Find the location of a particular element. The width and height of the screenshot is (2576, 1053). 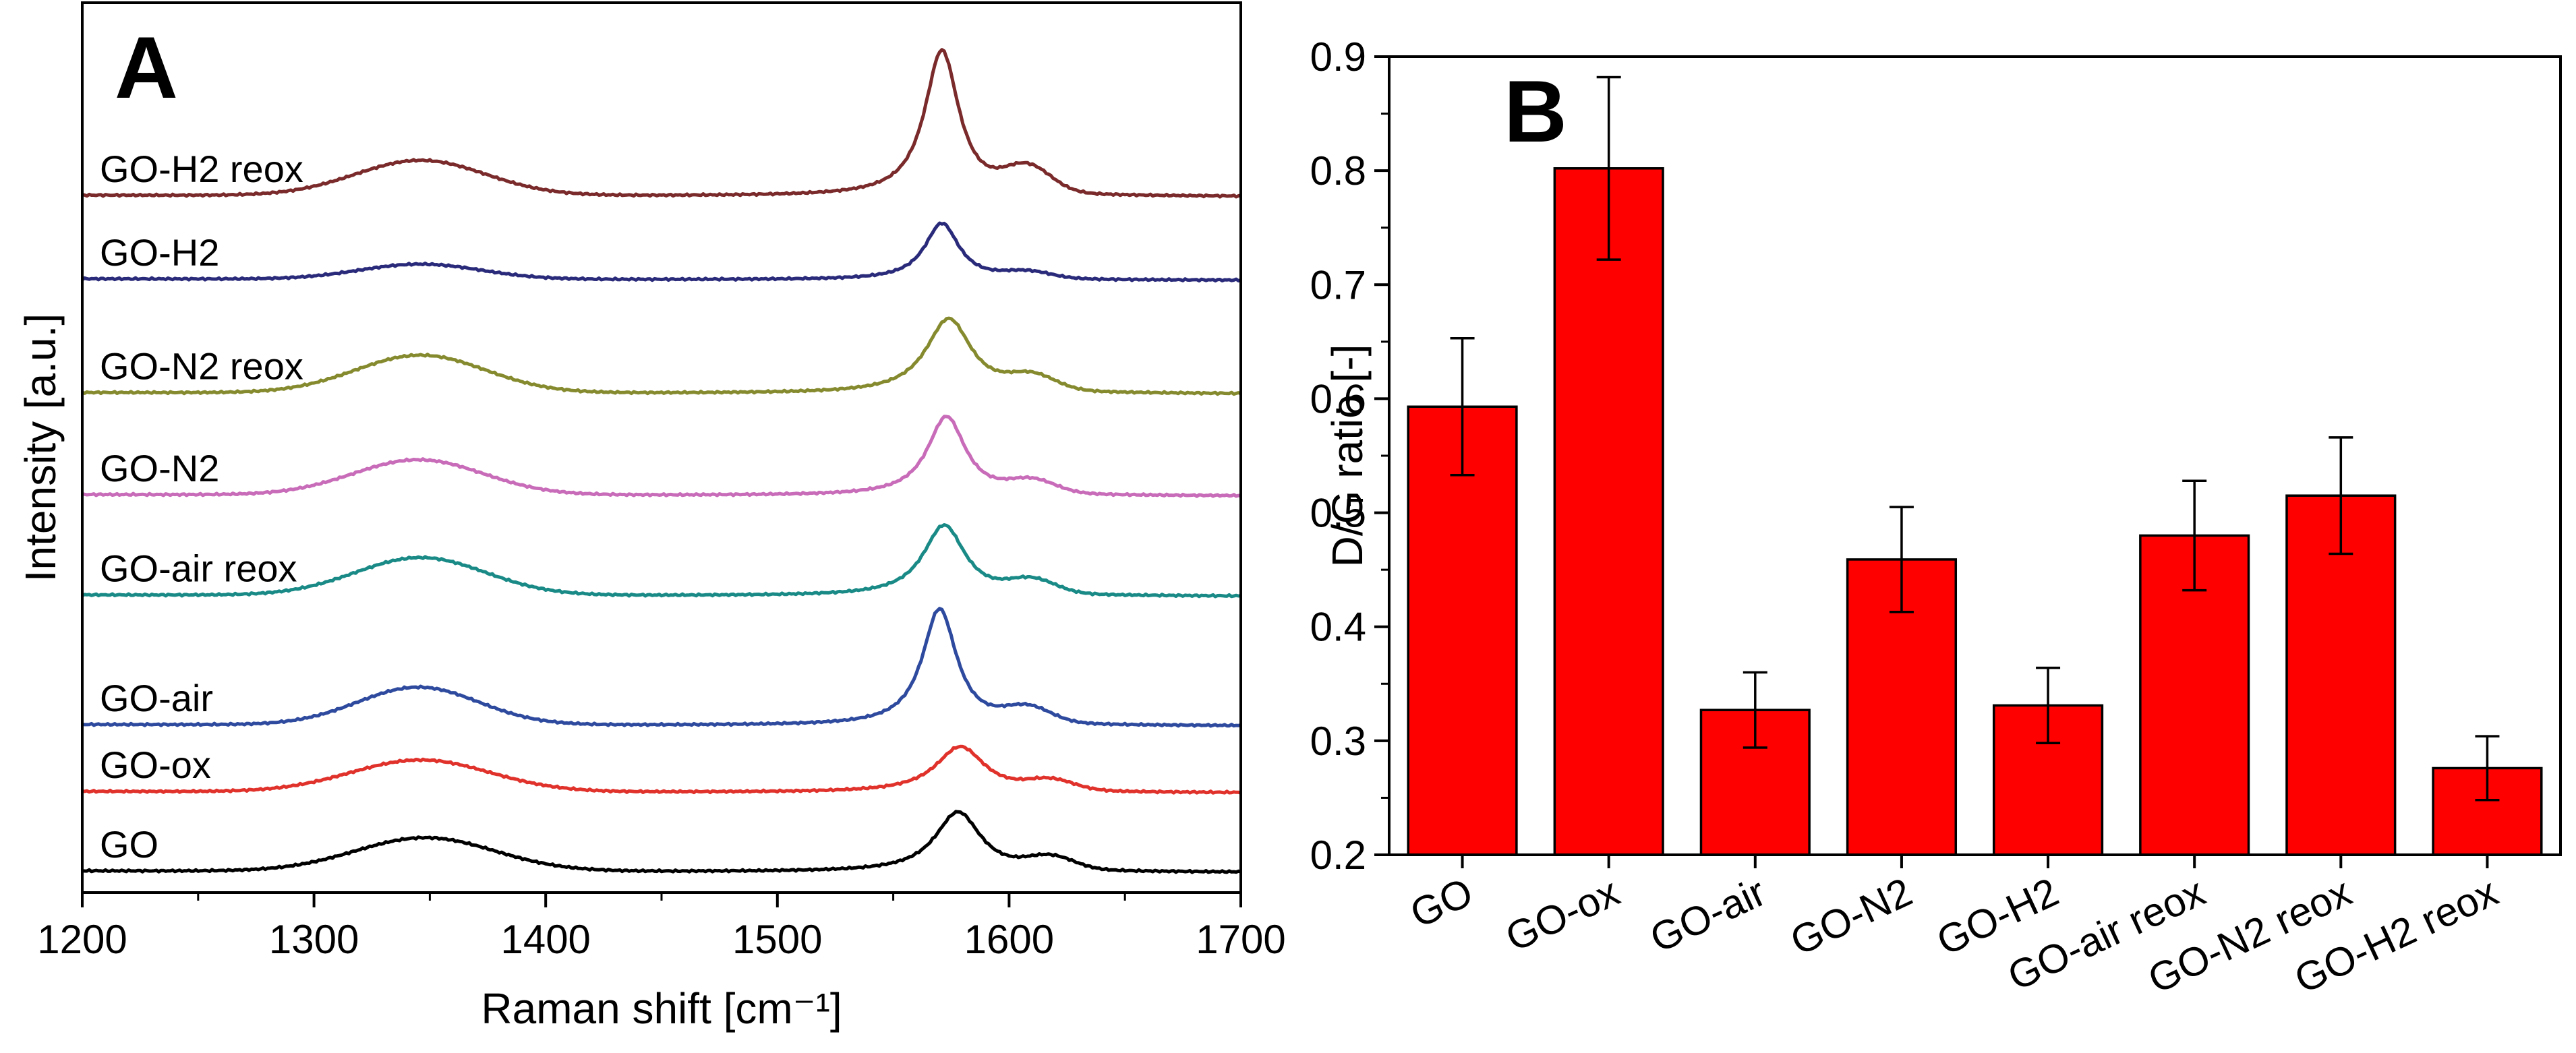

y-tick-label: 0.2 is located at coordinates (1338, 855).